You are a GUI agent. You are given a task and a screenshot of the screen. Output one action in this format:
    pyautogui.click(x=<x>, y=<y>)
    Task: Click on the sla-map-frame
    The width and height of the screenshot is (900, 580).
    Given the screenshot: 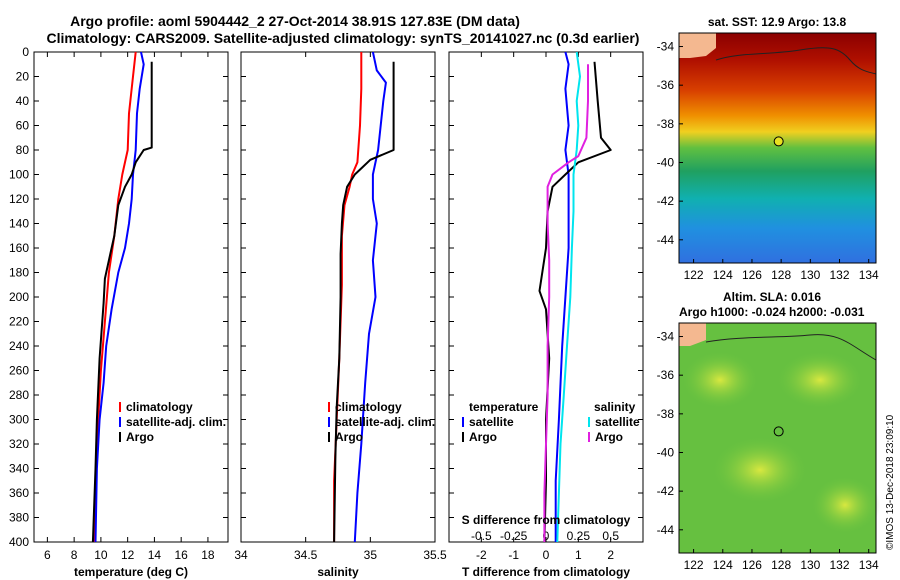 What is the action you would take?
    pyautogui.click(x=777, y=438)
    